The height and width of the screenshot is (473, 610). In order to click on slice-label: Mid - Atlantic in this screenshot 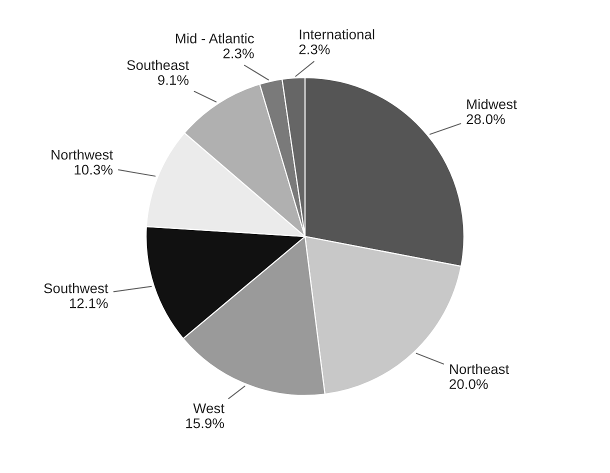, I will do `click(215, 38)`.